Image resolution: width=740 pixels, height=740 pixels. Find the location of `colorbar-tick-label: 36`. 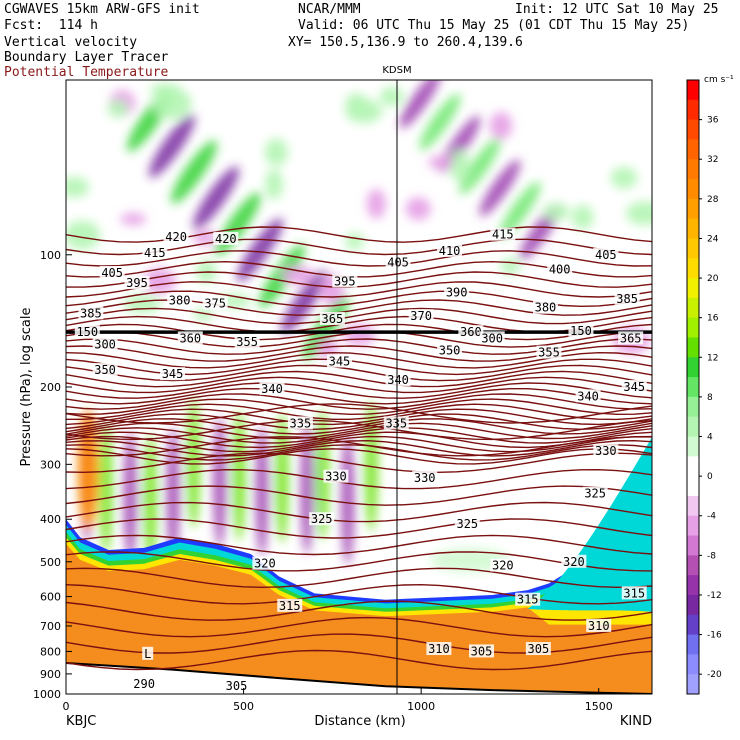

colorbar-tick-label: 36 is located at coordinates (713, 121).